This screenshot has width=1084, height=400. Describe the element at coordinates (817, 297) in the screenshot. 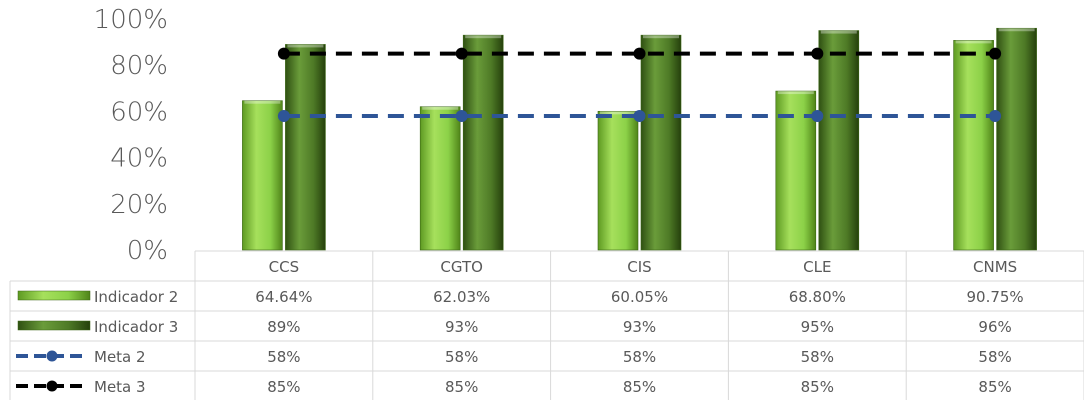

I see `data-label-indicador-2-cle: 68.80%` at that location.